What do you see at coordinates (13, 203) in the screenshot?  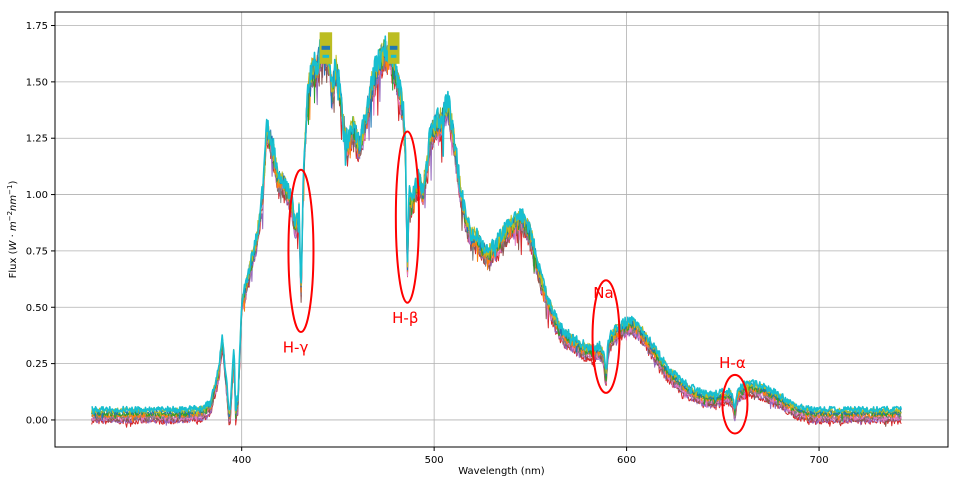 I see `y-axis-label-unit-nm: nm` at bounding box center [13, 203].